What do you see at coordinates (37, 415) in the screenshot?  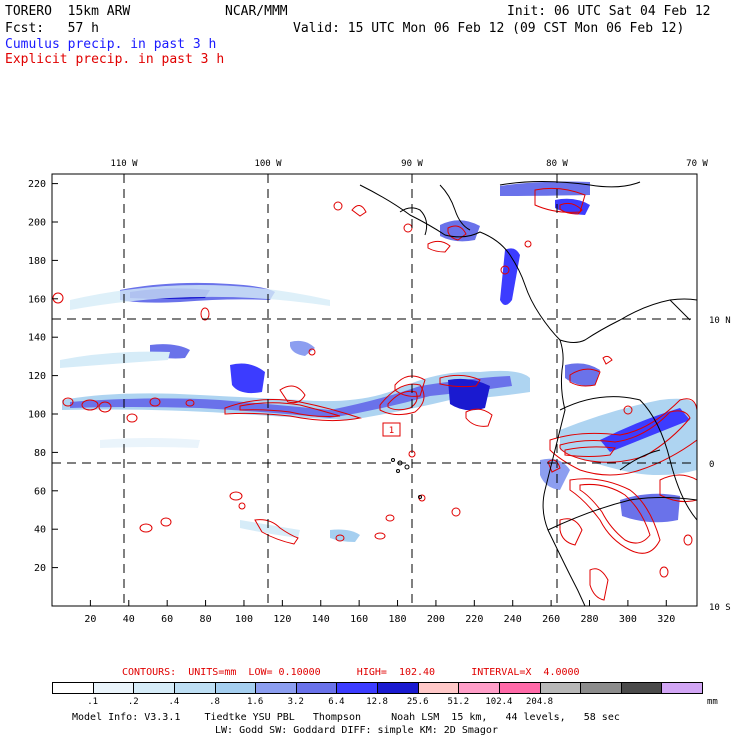 I see `left-tick-label: 100` at bounding box center [37, 415].